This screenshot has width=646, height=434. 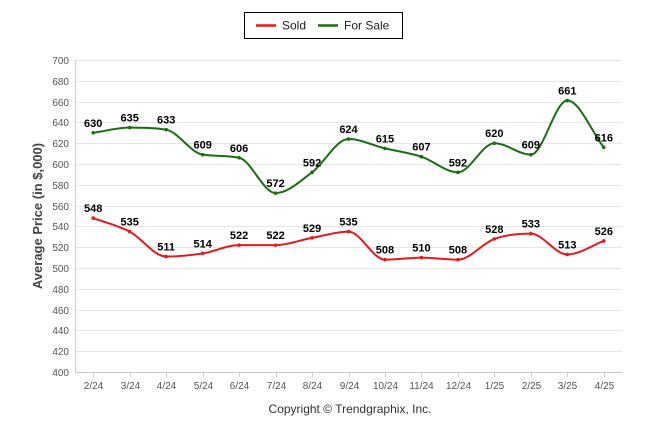 I want to click on sold-data-label: 533, so click(x=531, y=225).